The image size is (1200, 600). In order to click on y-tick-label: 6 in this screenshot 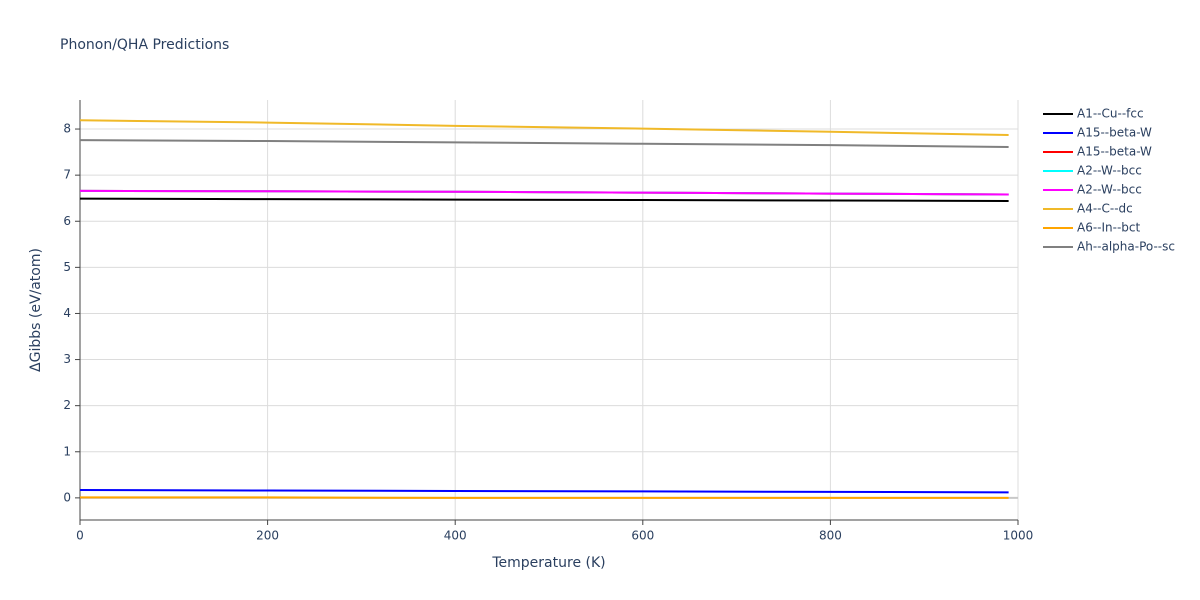, I will do `click(67, 221)`.